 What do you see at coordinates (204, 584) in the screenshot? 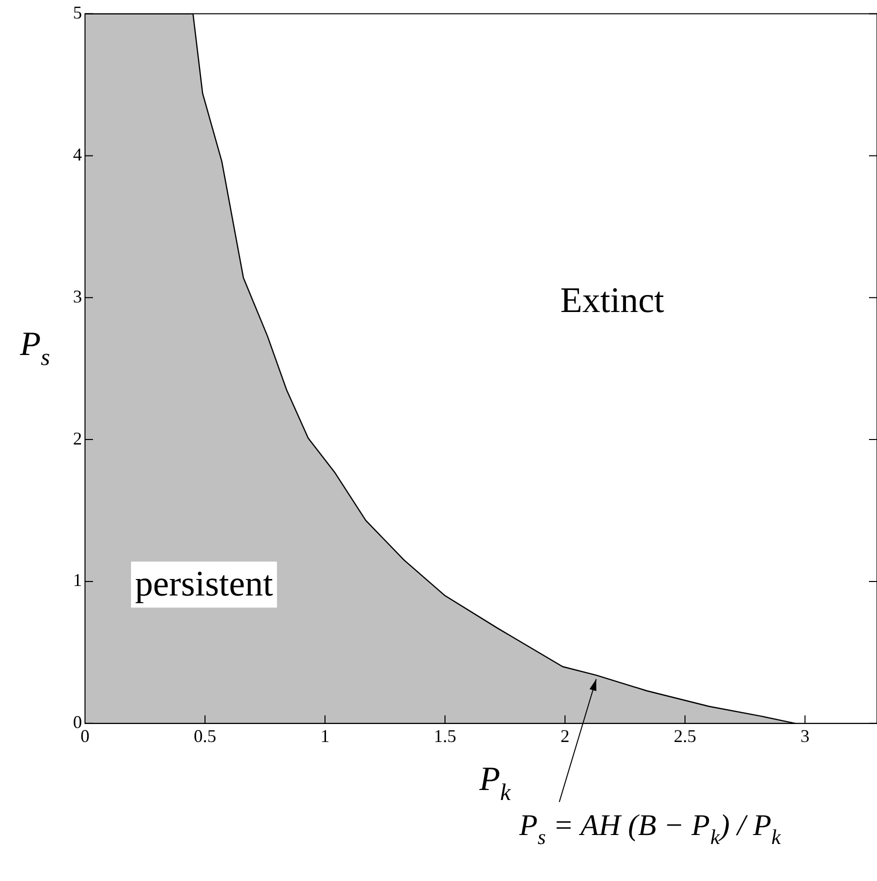
I see `annotation: persistent` at bounding box center [204, 584].